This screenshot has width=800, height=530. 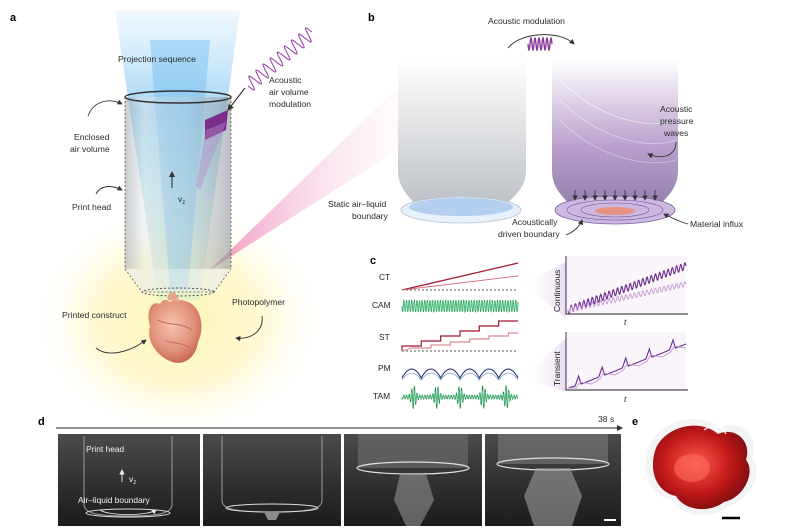 I want to click on photo-velocity-label: vz, so click(x=132, y=480).